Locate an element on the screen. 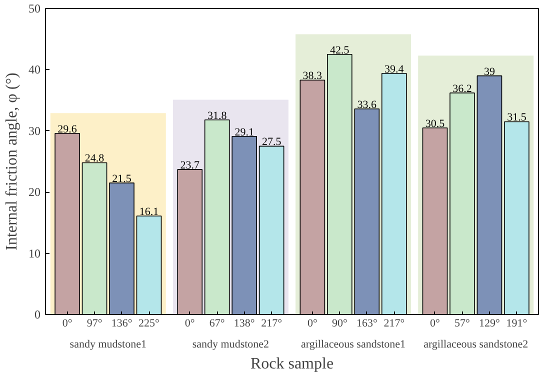 This screenshot has height=375, width=550. y-tick-label: 40 is located at coordinates (34, 69).